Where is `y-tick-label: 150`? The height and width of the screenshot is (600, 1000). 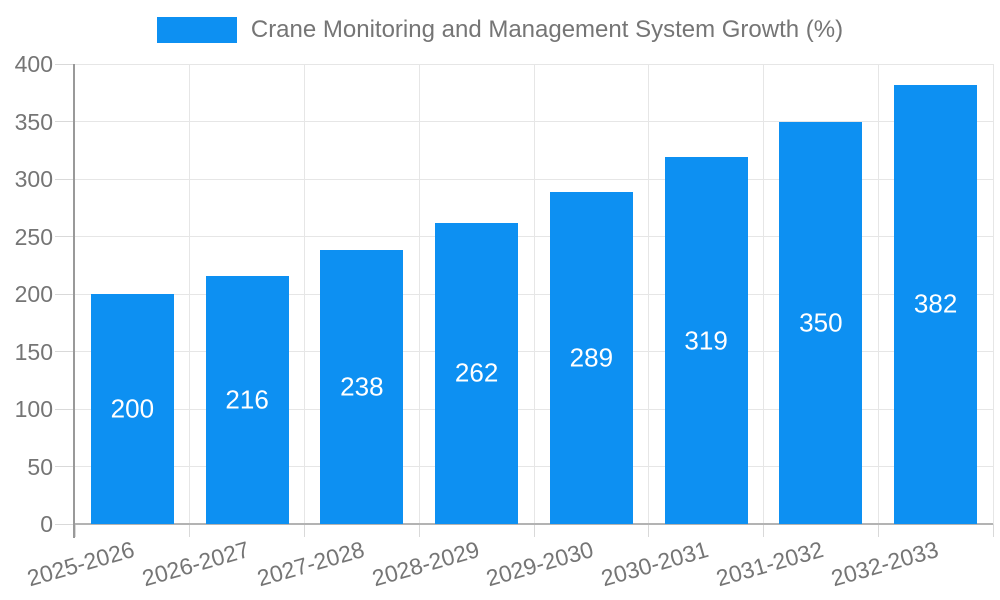
y-tick-label: 150 is located at coordinates (33, 351).